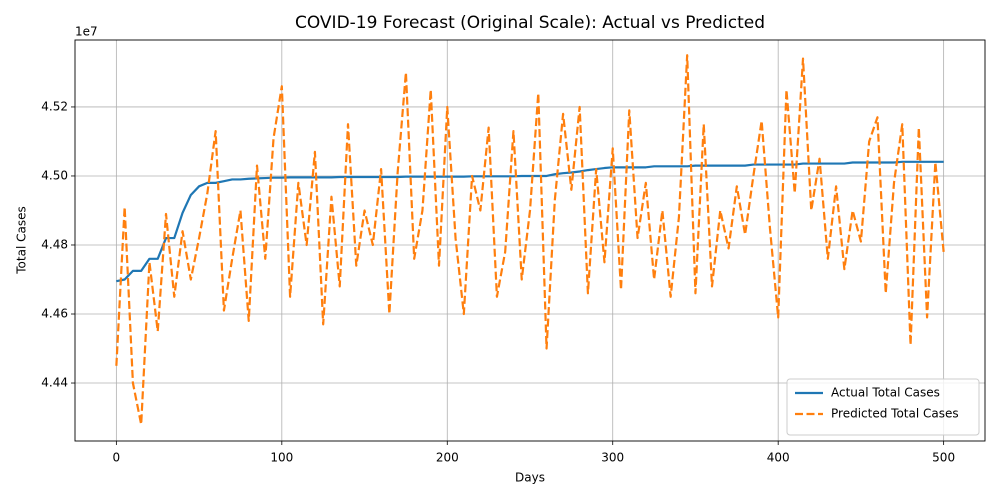 This screenshot has width=1000, height=500. What do you see at coordinates (54, 383) in the screenshot?
I see `y-tick-label: 4.44` at bounding box center [54, 383].